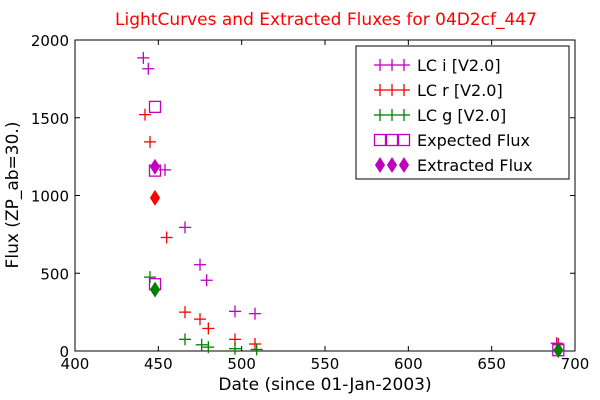 This screenshot has width=600, height=400. I want to click on x-tick-label: 700, so click(575, 364).